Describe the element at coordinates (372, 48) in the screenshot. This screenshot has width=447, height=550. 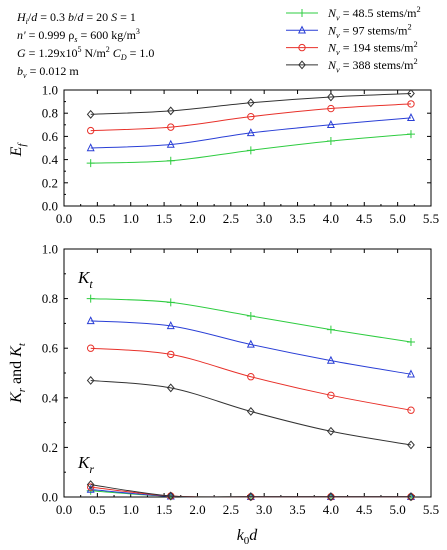
I see `legend-label: Nv = 194 stems/m2` at that location.